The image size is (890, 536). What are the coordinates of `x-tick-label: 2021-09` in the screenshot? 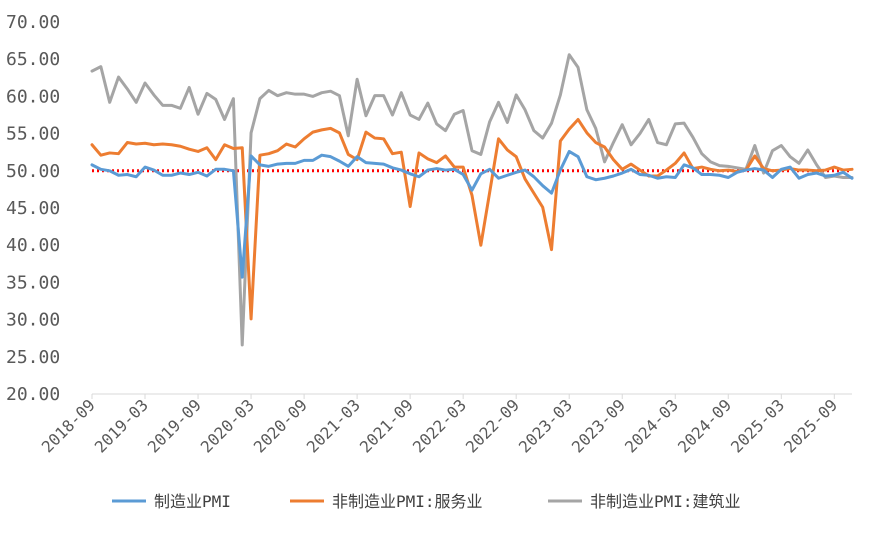 It's located at (386, 425).